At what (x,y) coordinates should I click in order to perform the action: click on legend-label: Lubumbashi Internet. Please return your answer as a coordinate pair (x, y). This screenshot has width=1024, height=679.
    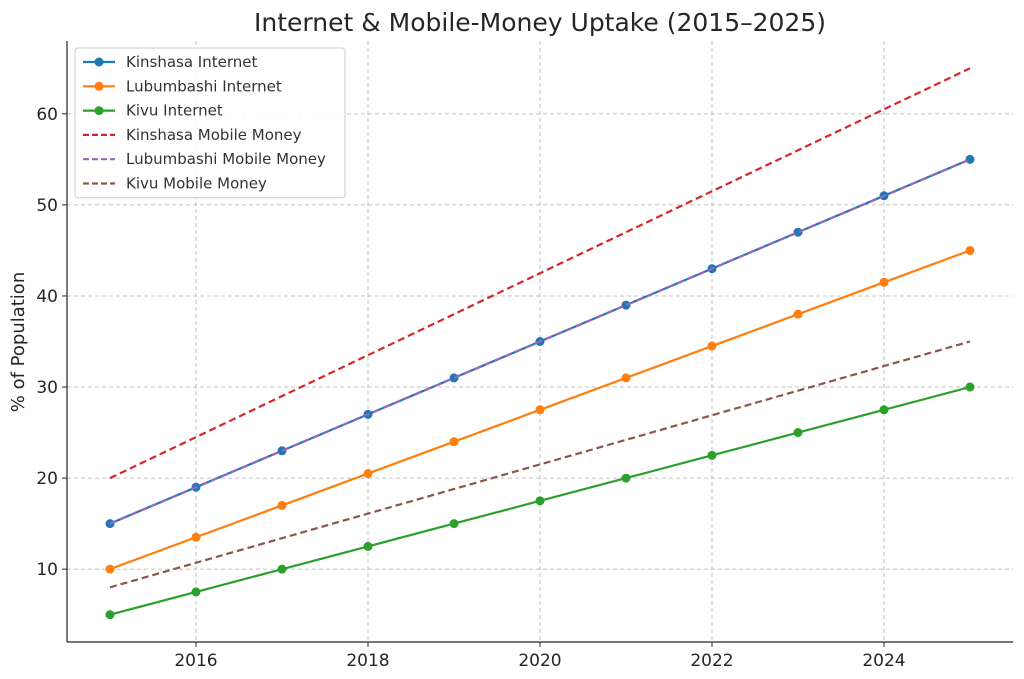
    Looking at the image, I should click on (204, 86).